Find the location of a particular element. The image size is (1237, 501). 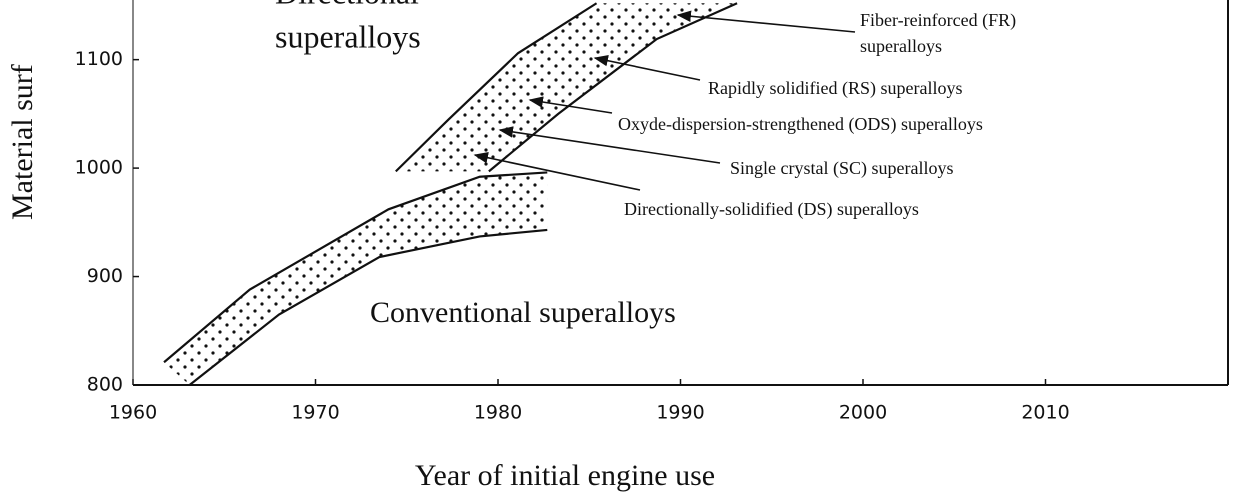

y-tick-label: 1100 is located at coordinates (99, 59).